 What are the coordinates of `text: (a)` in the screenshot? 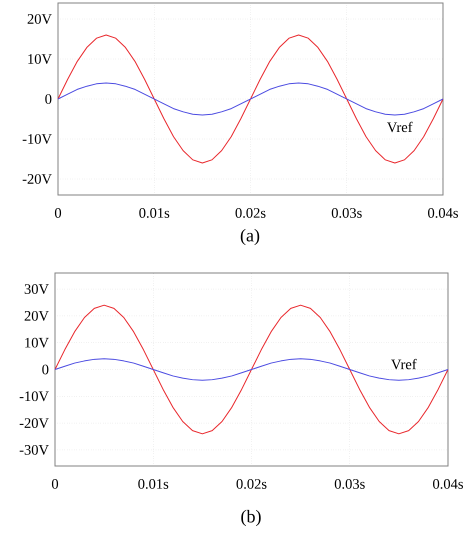 It's located at (250, 237).